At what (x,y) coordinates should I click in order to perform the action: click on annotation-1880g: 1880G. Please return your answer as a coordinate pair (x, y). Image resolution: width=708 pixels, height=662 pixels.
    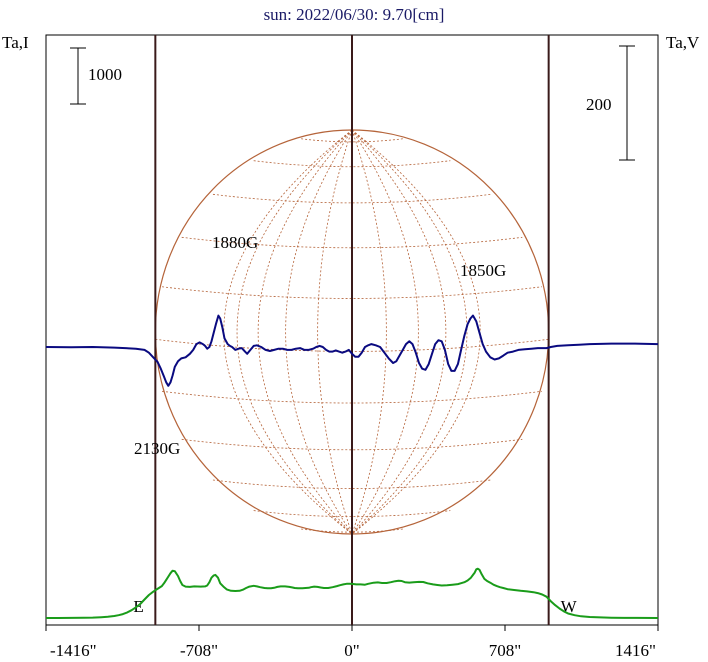
    Looking at the image, I should click on (235, 242).